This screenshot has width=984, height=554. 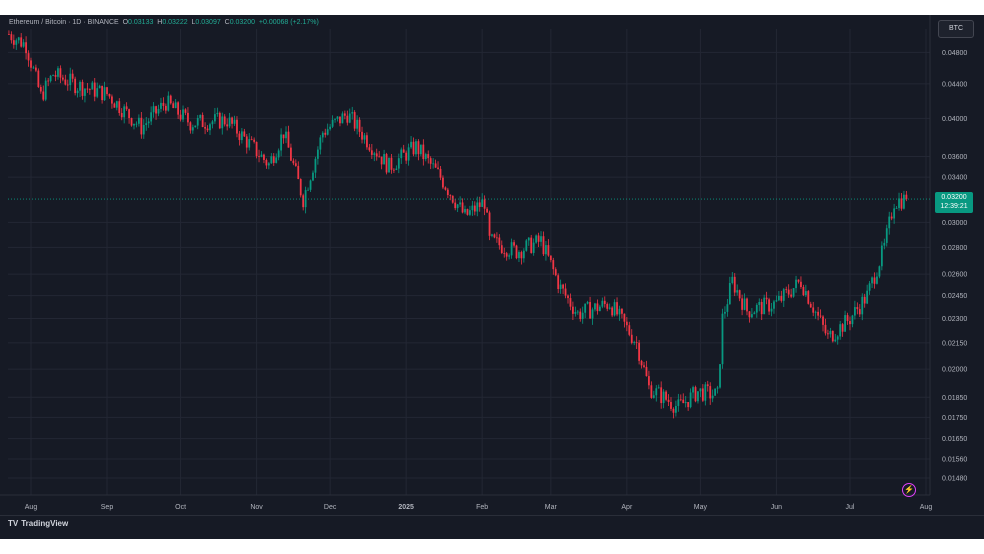 I want to click on x-tick-label: Oct, so click(x=180, y=507).